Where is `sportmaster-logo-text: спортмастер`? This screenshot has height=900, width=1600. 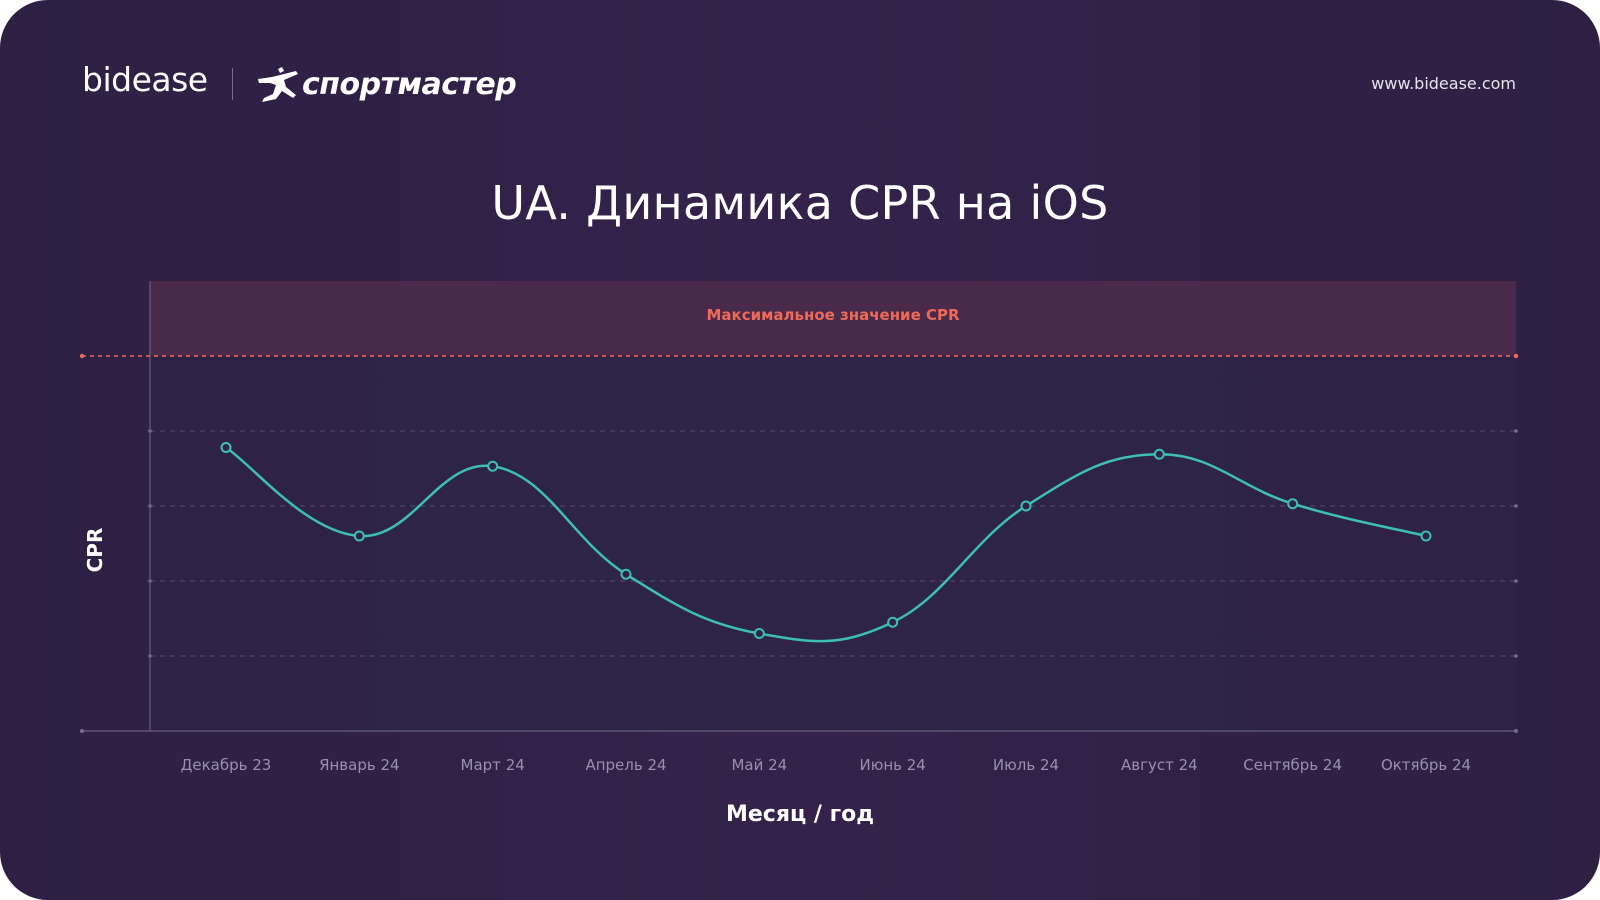
sportmaster-logo-text: спортмастер is located at coordinates (409, 84).